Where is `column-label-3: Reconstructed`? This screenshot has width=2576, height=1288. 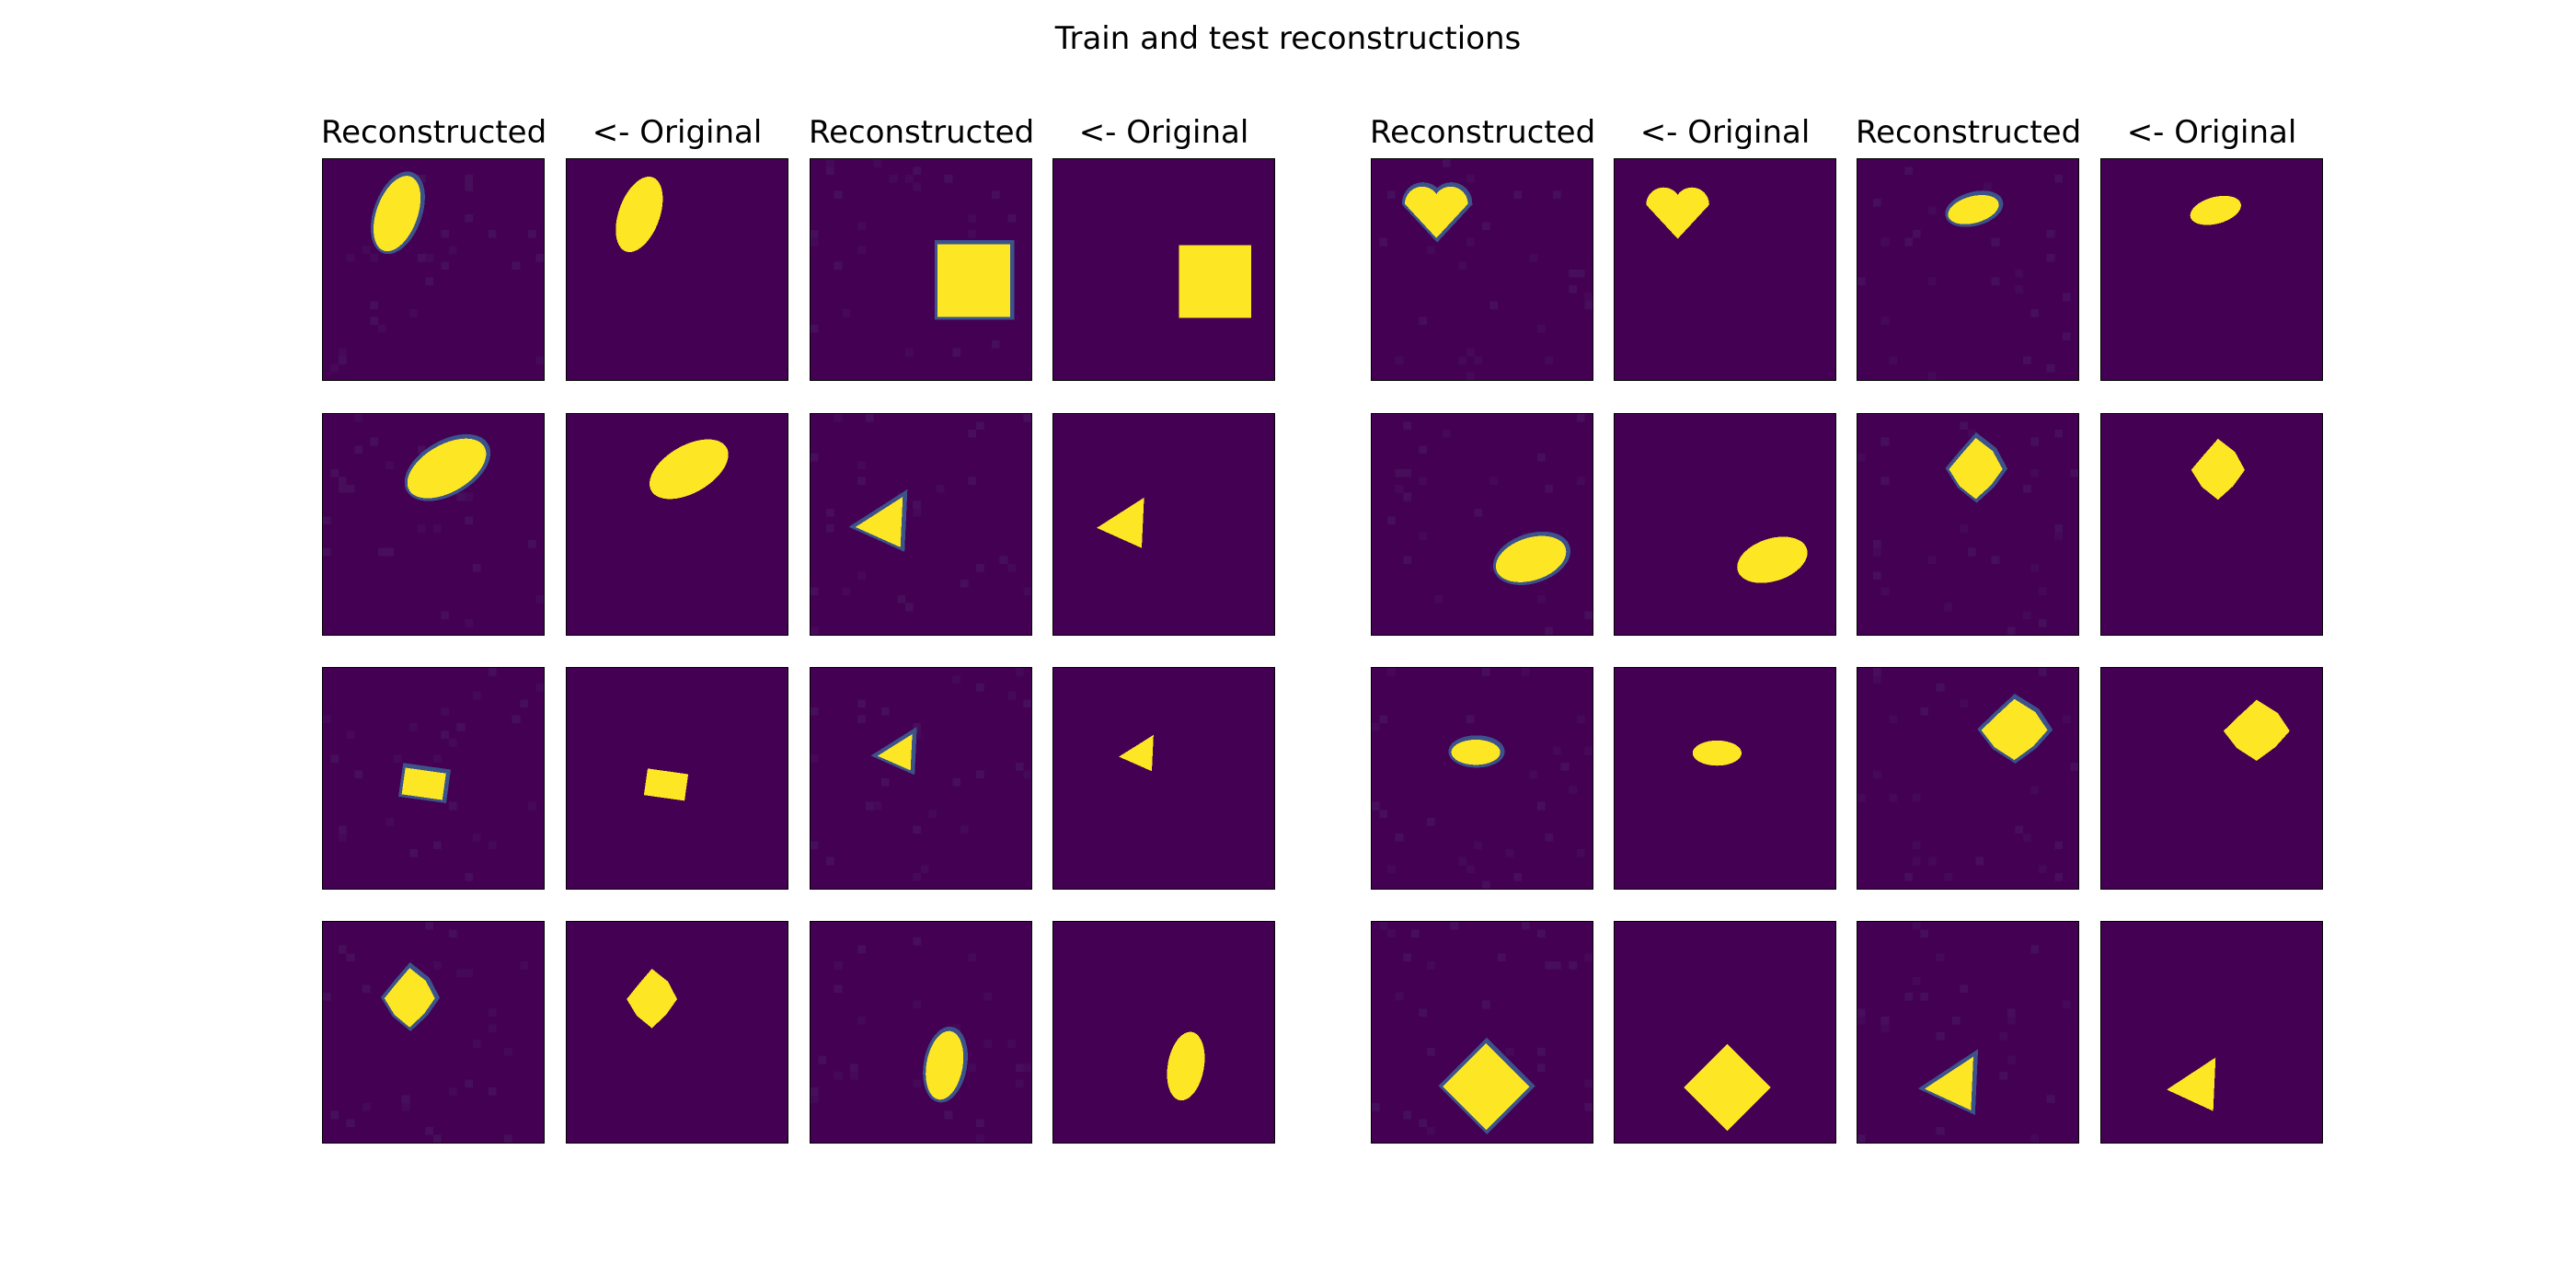
column-label-3: Reconstructed is located at coordinates (922, 132).